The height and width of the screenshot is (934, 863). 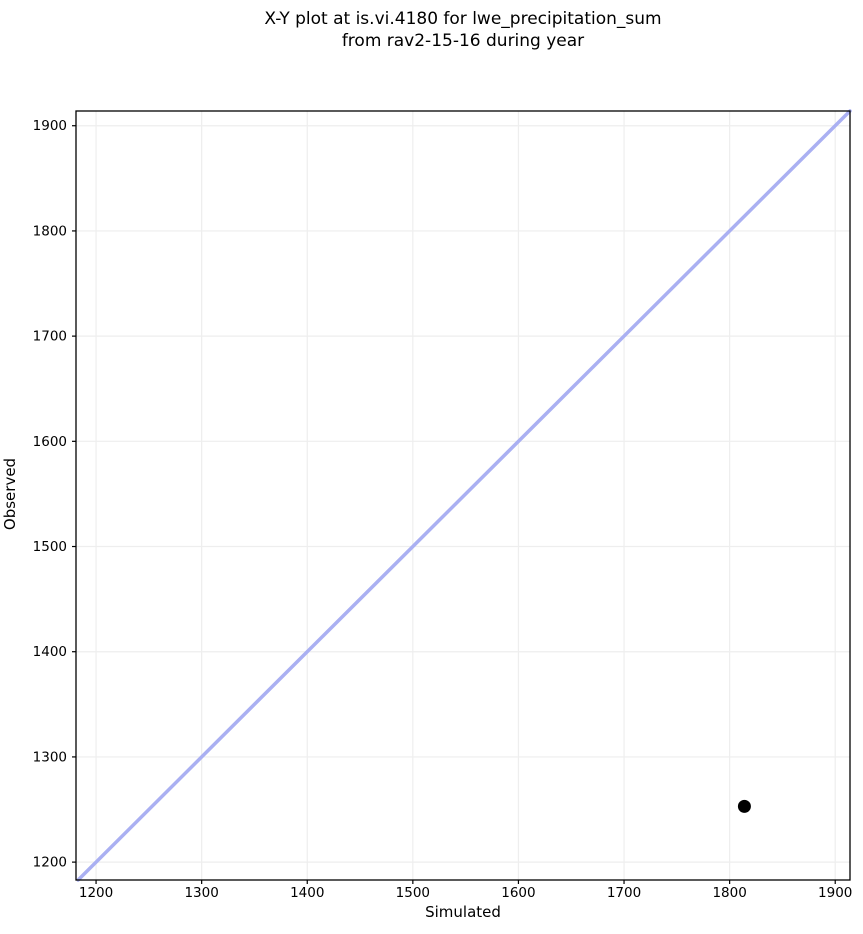 What do you see at coordinates (50, 757) in the screenshot?
I see `y-tick-label: 1300` at bounding box center [50, 757].